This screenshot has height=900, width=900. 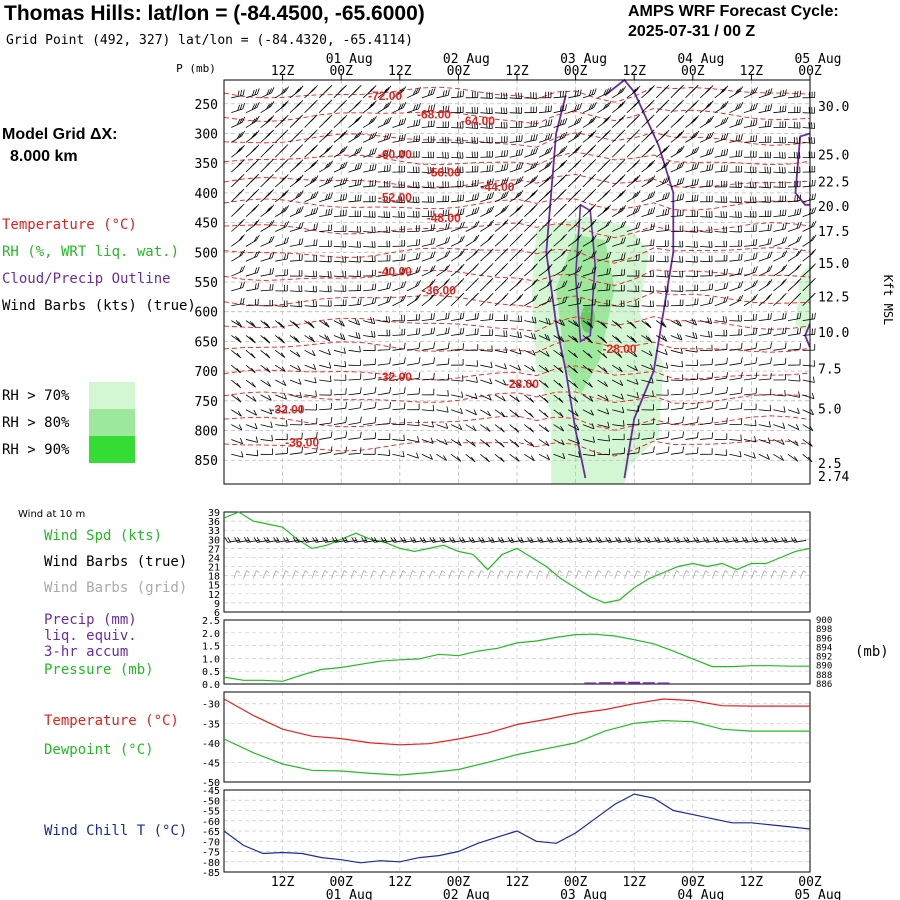 I want to click on pressure-tick-label: 500, so click(x=206, y=253).